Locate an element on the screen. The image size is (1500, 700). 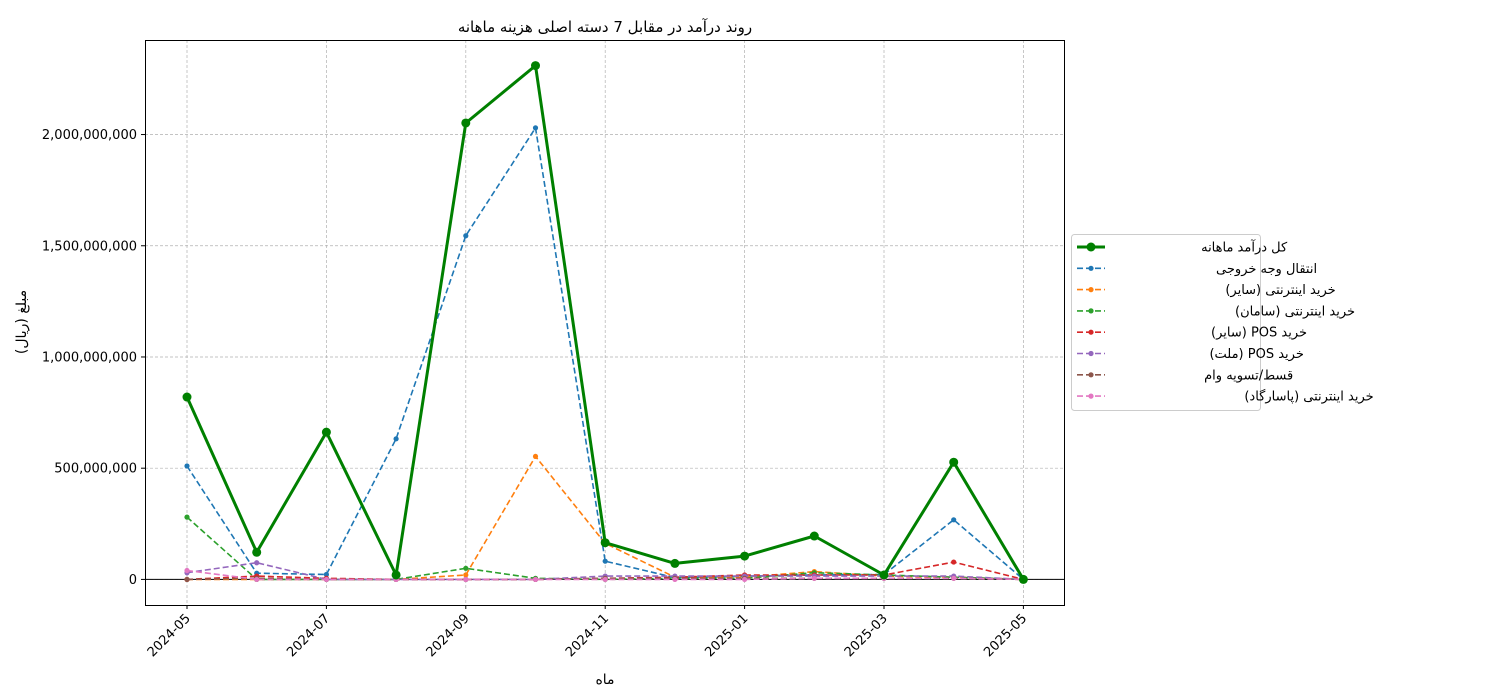
legend-label: خرید اینترنتی (سایر) is located at coordinates (1280, 290).